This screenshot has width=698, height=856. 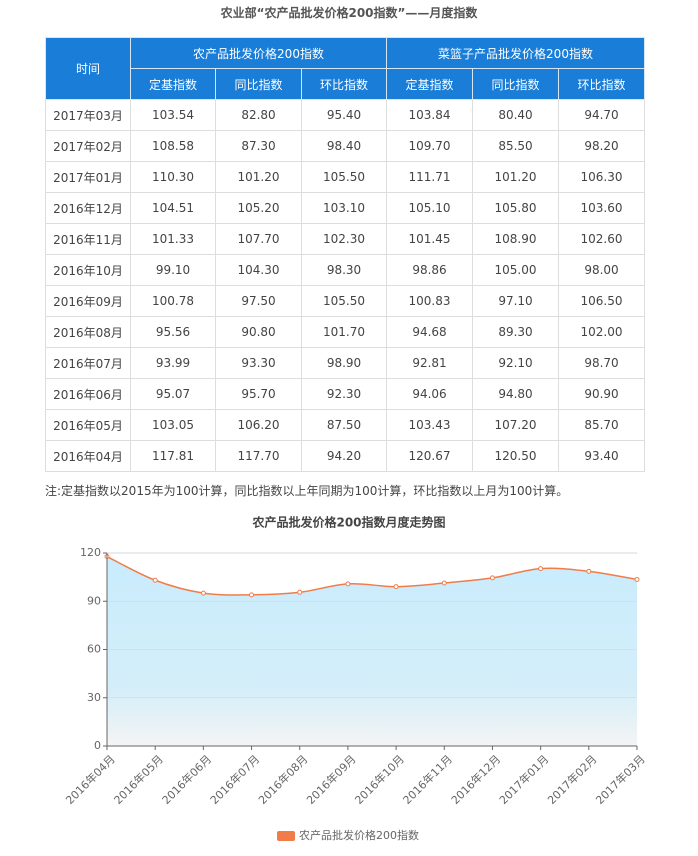 What do you see at coordinates (258, 239) in the screenshot?
I see `value-cell: 107.70` at bounding box center [258, 239].